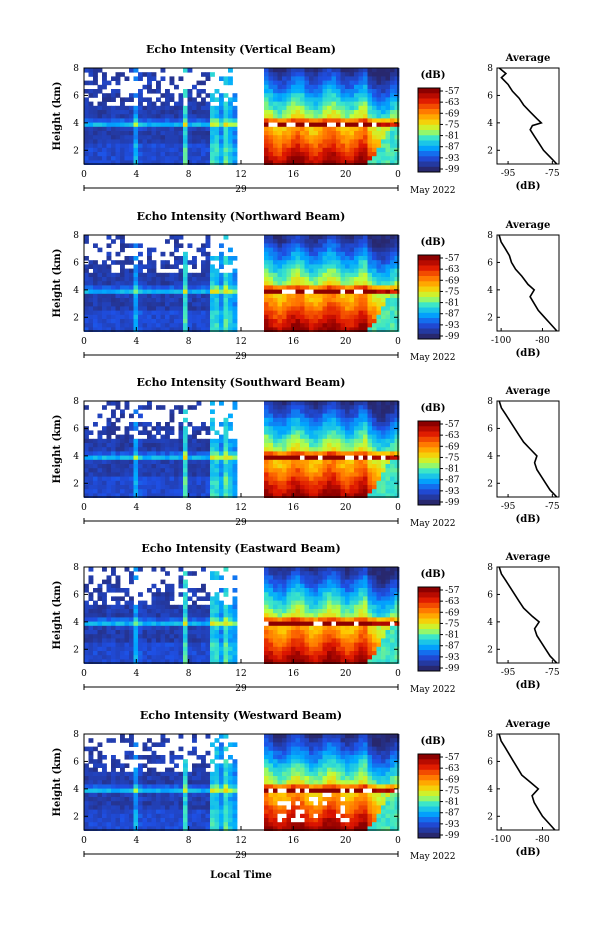 This screenshot has height=929, width=610. Describe the element at coordinates (452, 425) in the screenshot. I see `colorbar-tick-label: -57` at that location.